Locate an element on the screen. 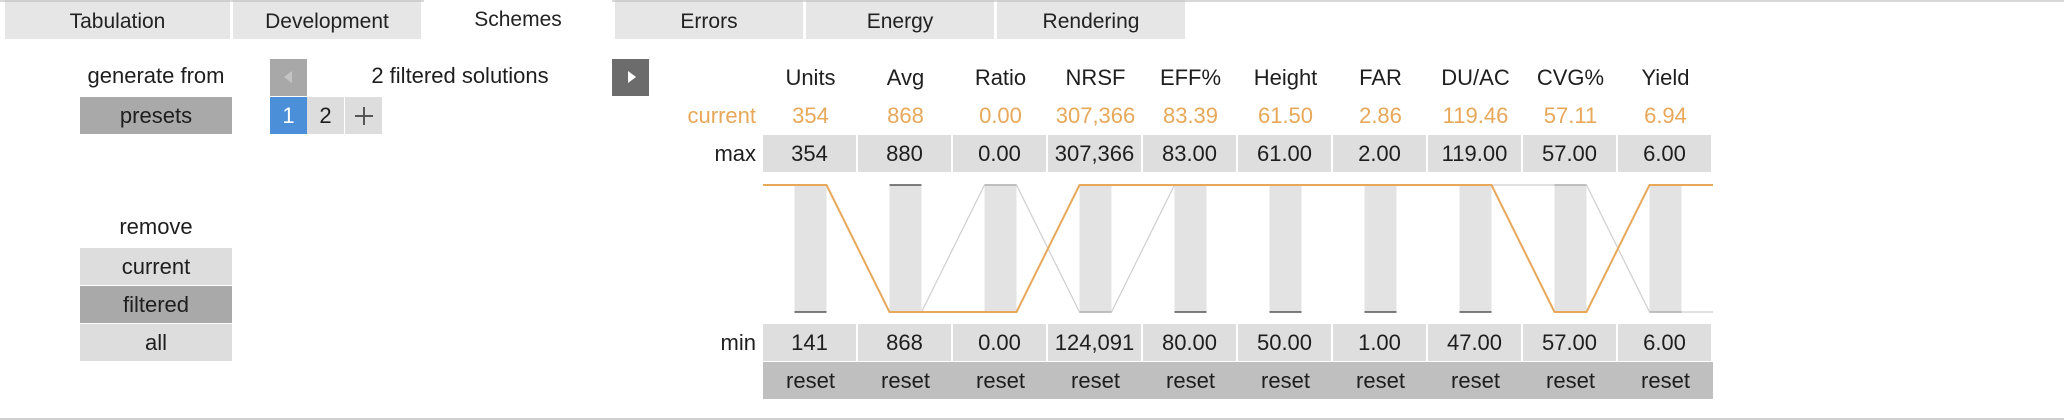 This screenshot has width=2064, height=420. min-value-height: 50.00 is located at coordinates (1284, 342).